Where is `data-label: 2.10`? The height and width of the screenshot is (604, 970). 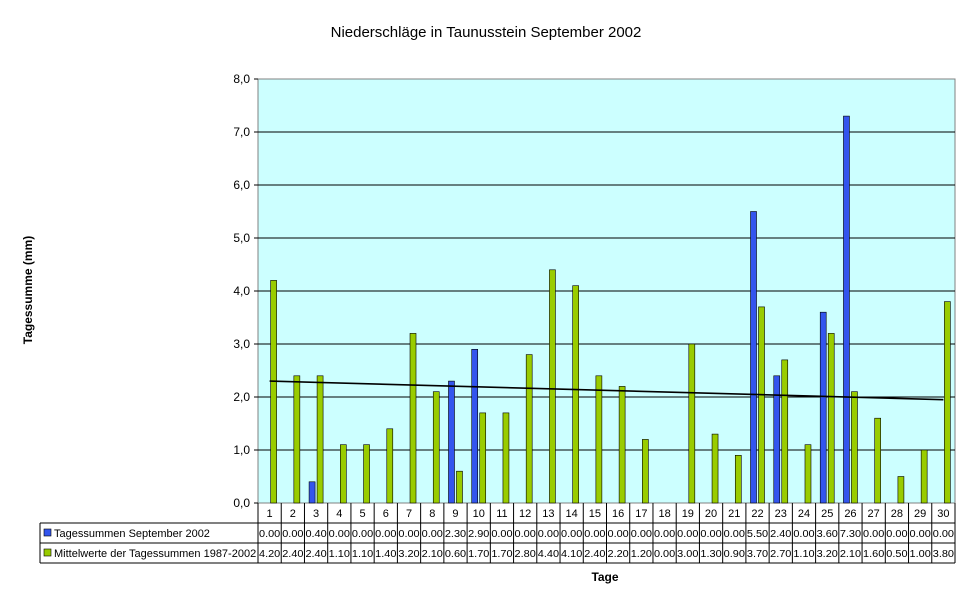
data-label: 2.10 is located at coordinates (851, 554).